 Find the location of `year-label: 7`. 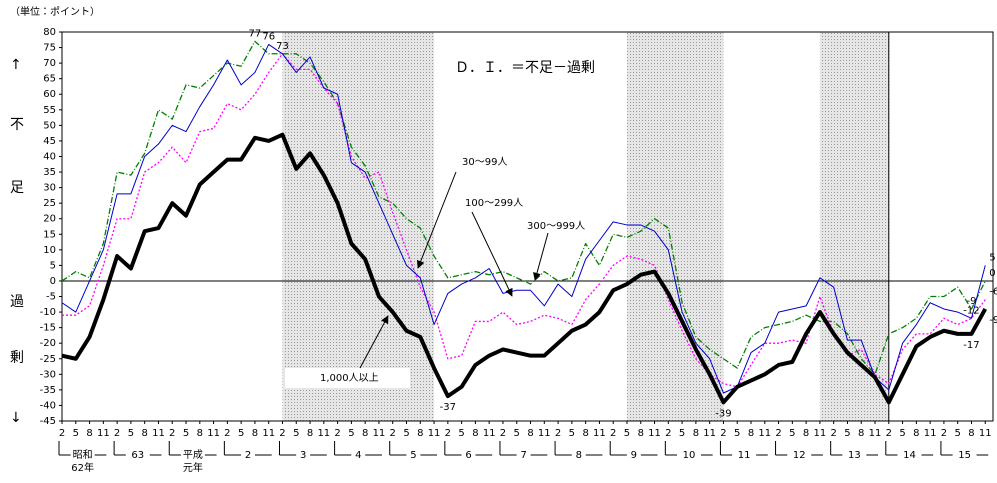

year-label: 7 is located at coordinates (523, 455).